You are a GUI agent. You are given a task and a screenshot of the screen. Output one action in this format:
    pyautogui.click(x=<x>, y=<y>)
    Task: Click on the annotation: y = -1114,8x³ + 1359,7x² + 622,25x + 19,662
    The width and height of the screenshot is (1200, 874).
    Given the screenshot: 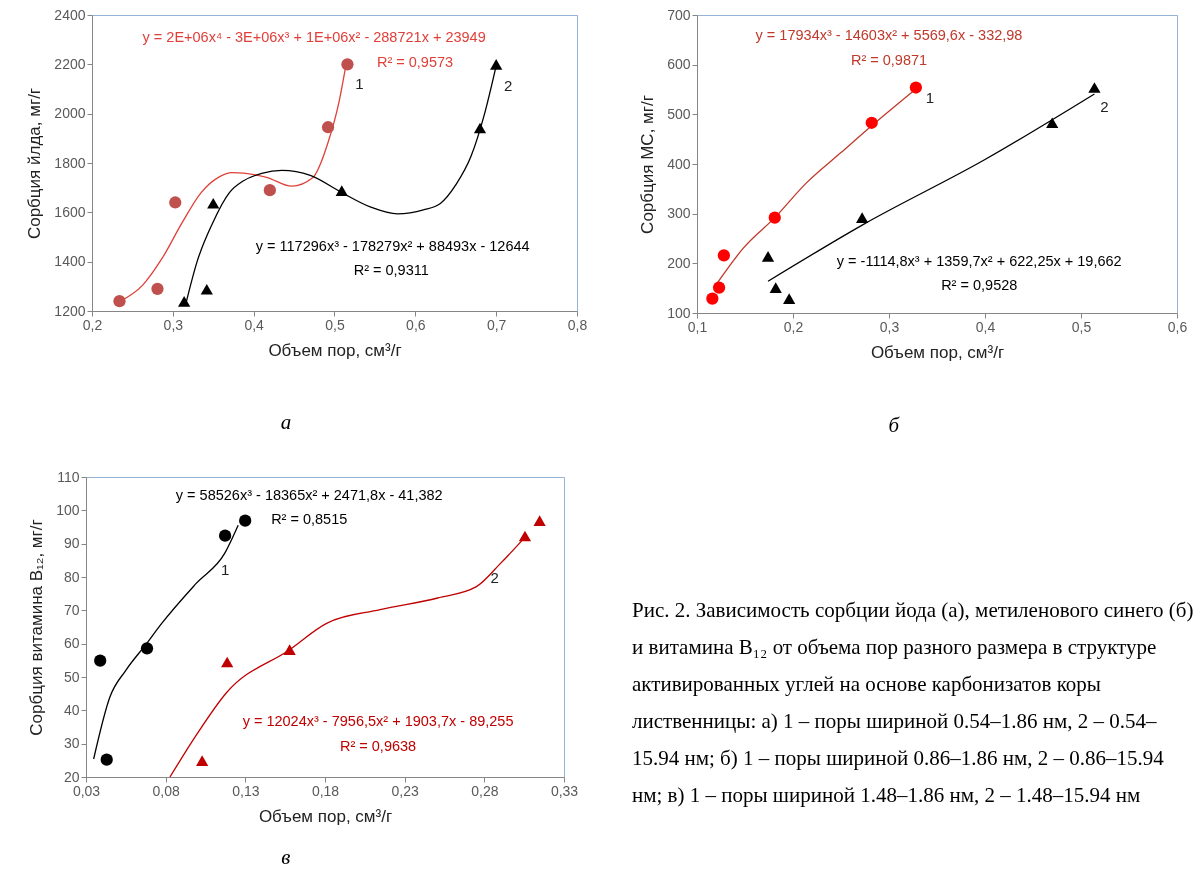 What is the action you would take?
    pyautogui.click(x=979, y=261)
    